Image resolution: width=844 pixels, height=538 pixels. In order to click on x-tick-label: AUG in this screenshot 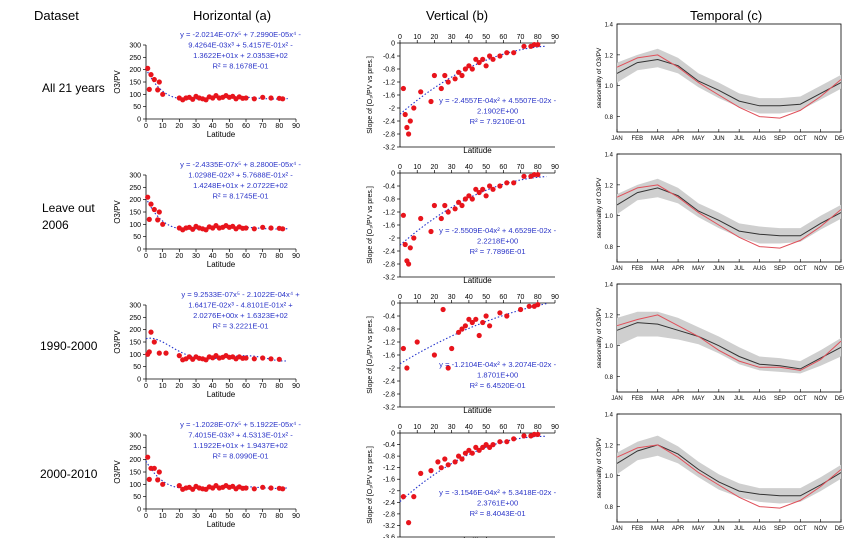, I will do `click(759, 139)`.